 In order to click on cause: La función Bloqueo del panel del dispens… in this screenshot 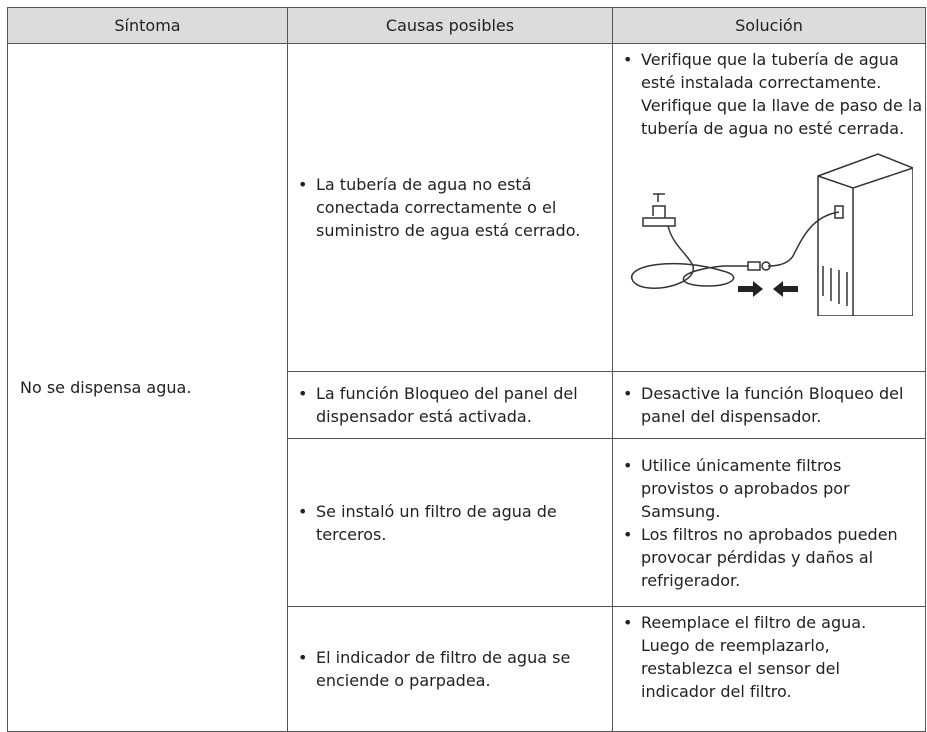, I will do `click(443, 405)`.